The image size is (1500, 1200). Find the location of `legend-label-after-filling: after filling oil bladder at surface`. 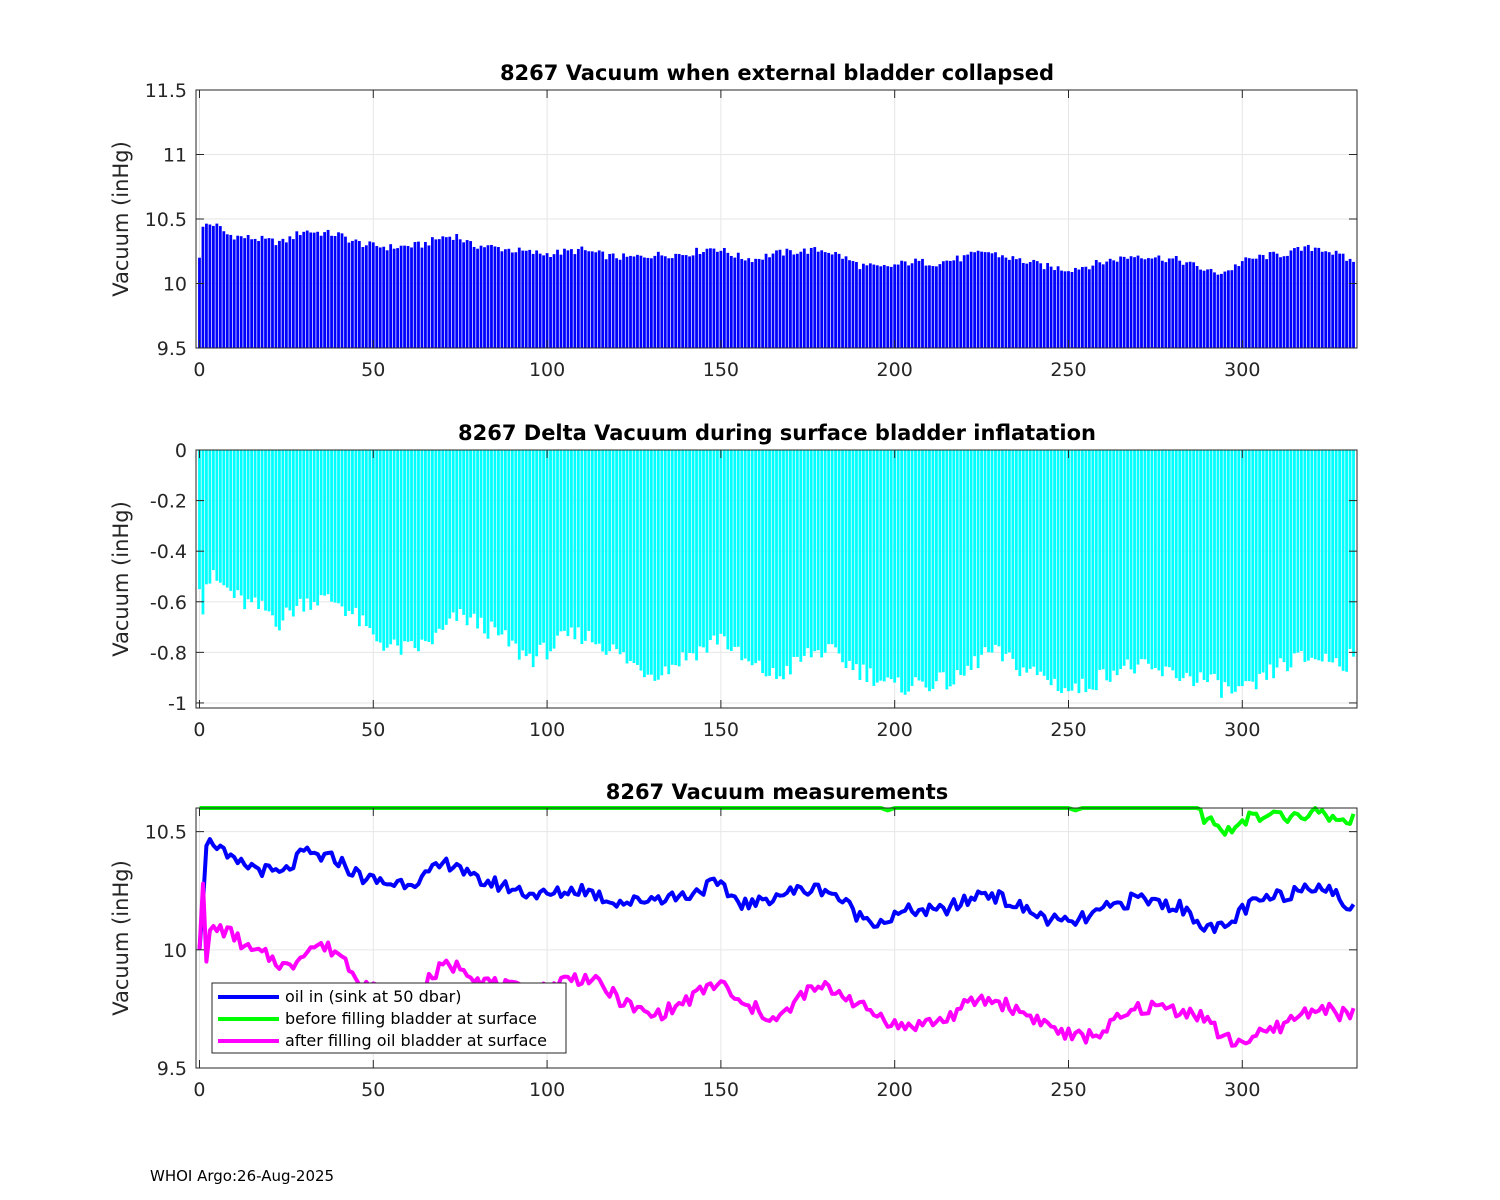

legend-label-after-filling: after filling oil bladder at surface is located at coordinates (416, 1040).